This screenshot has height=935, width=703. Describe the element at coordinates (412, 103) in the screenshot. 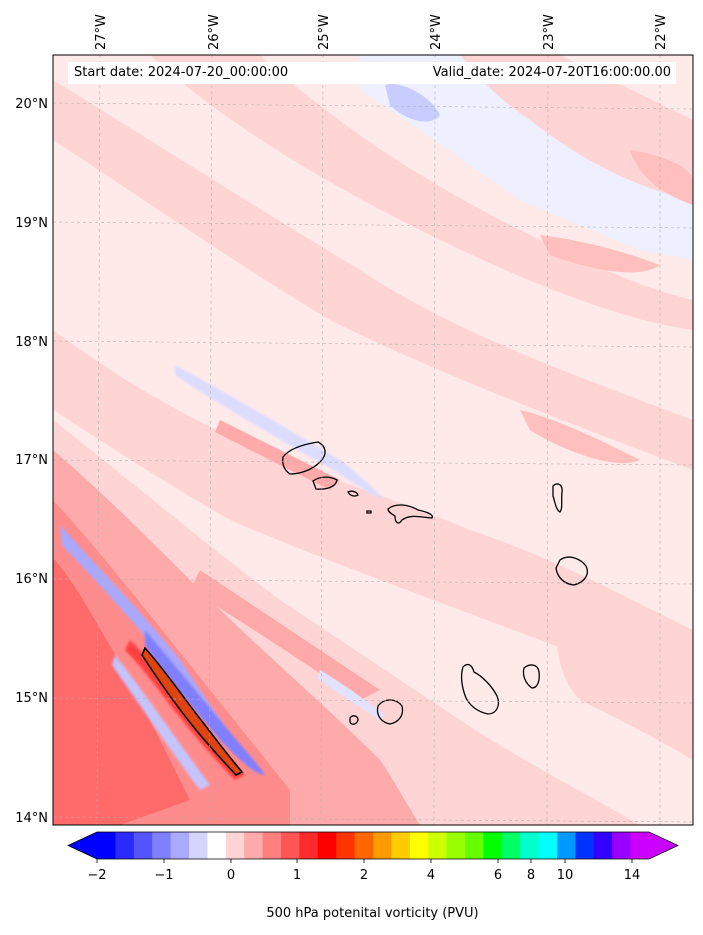

I see `negative-pv-region` at that location.